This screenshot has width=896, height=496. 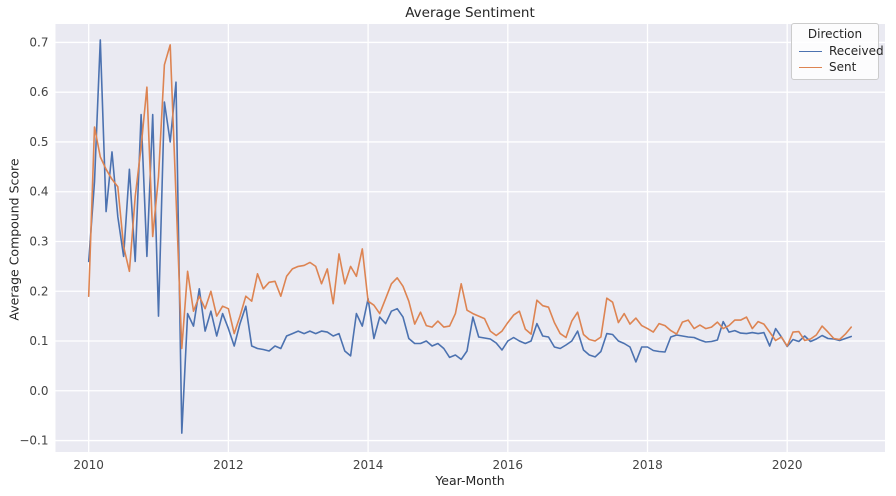 I want to click on x-tick-label: 2014, so click(x=368, y=465).